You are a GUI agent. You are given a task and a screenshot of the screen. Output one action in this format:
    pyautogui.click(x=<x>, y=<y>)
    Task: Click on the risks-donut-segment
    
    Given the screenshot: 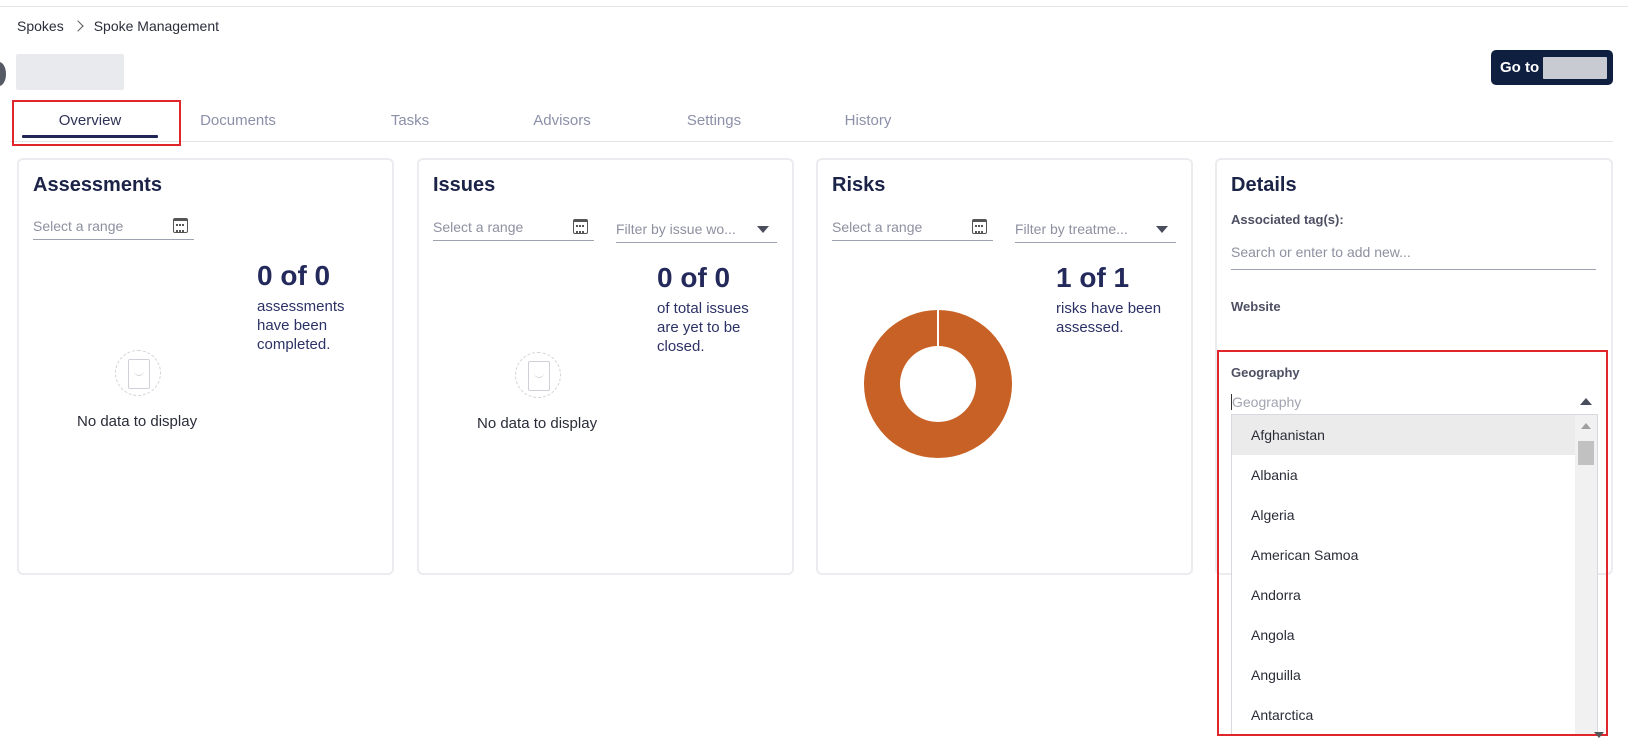 What is the action you would take?
    pyautogui.click(x=938, y=384)
    